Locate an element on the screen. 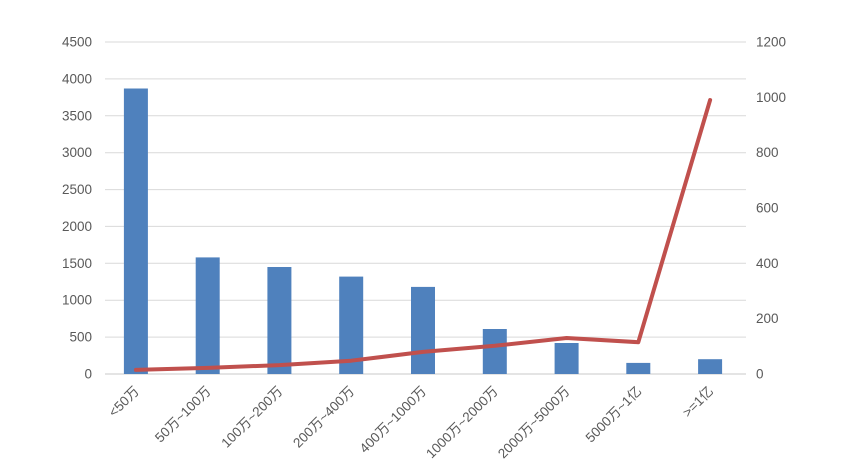 This screenshot has height=472, width=857. category-label-8: >=1亿 is located at coordinates (698, 402).